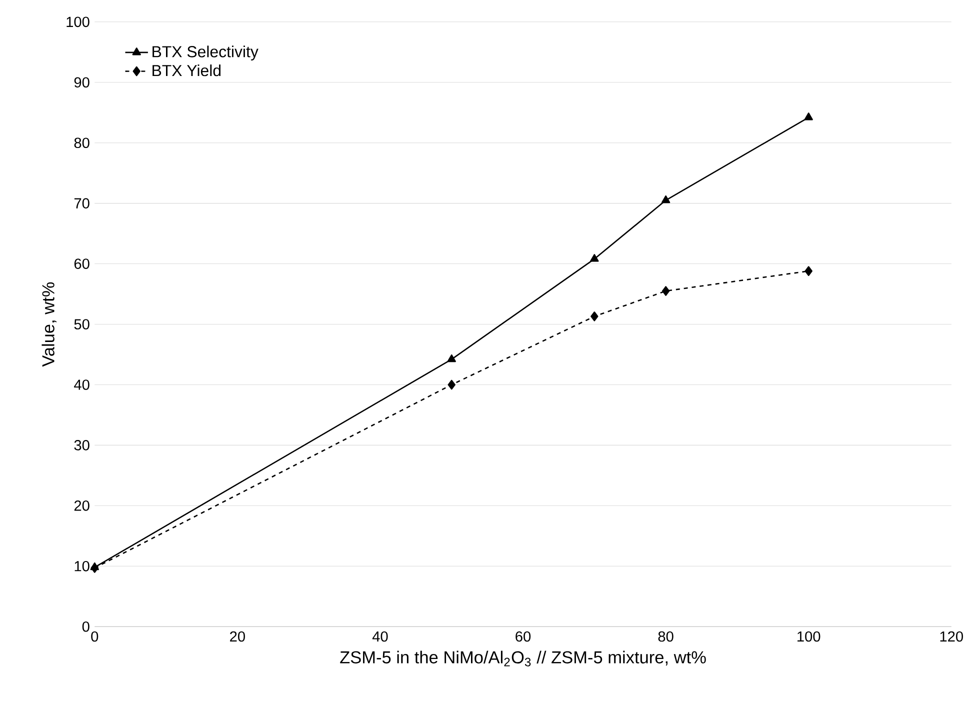  I want to click on y-tick-label: 10, so click(82, 566).